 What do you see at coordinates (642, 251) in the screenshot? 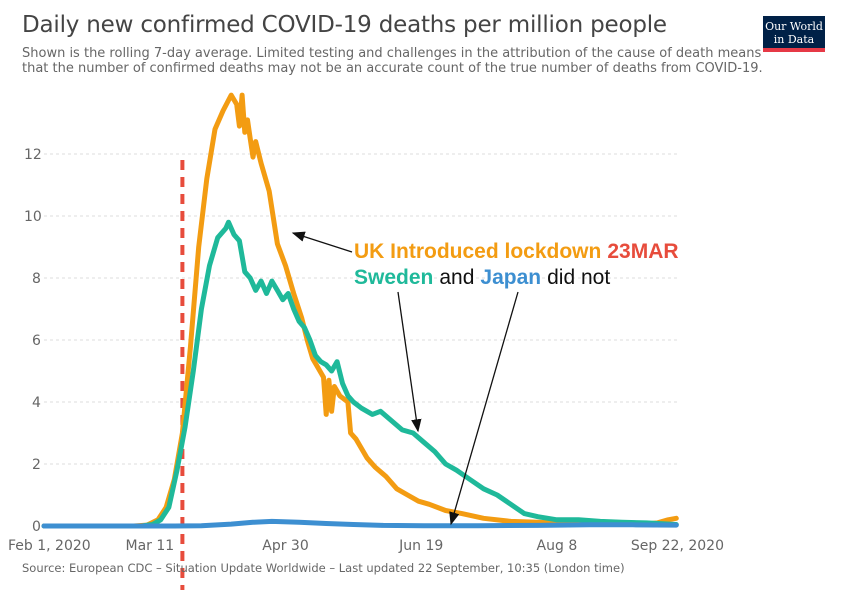
I see `annotation-date: 23MAR` at bounding box center [642, 251].